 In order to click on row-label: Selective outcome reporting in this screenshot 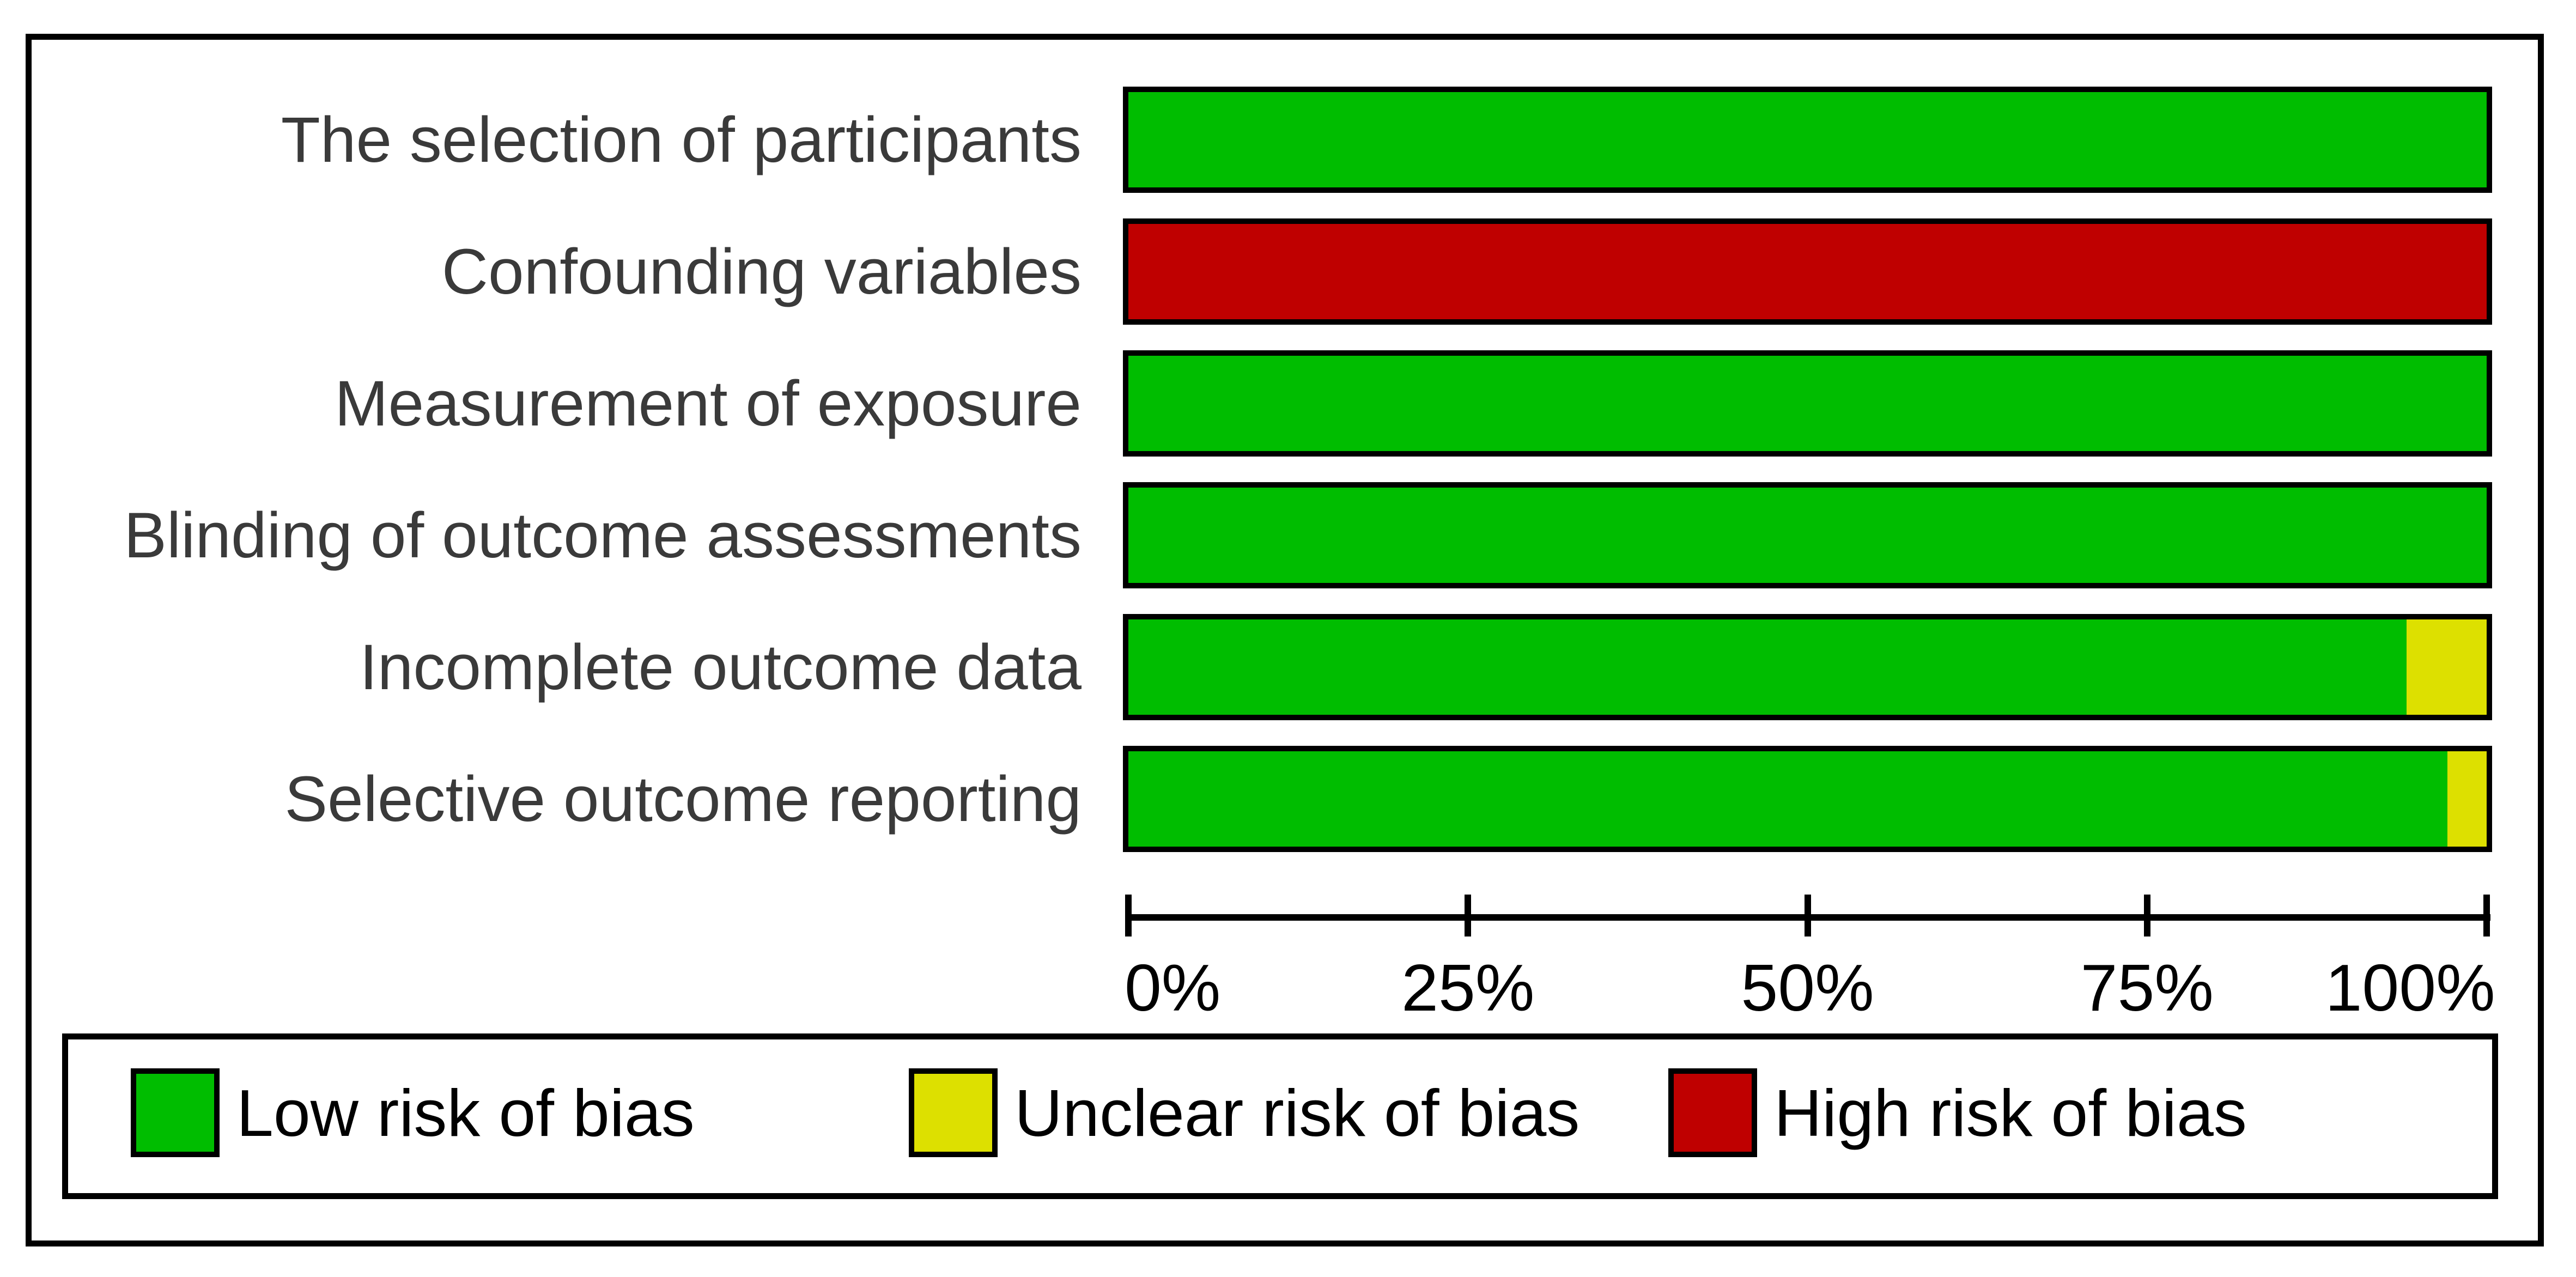, I will do `click(683, 799)`.